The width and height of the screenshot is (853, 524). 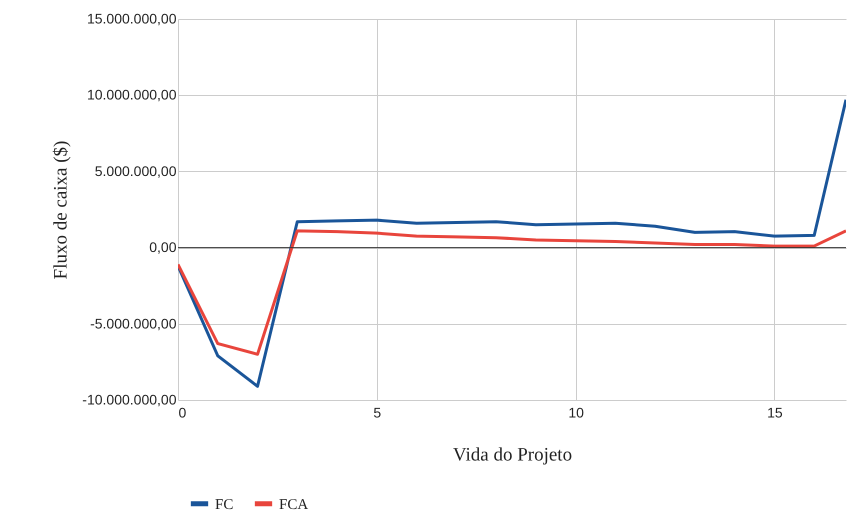 What do you see at coordinates (377, 412) in the screenshot?
I see `x-tick-label: 5` at bounding box center [377, 412].